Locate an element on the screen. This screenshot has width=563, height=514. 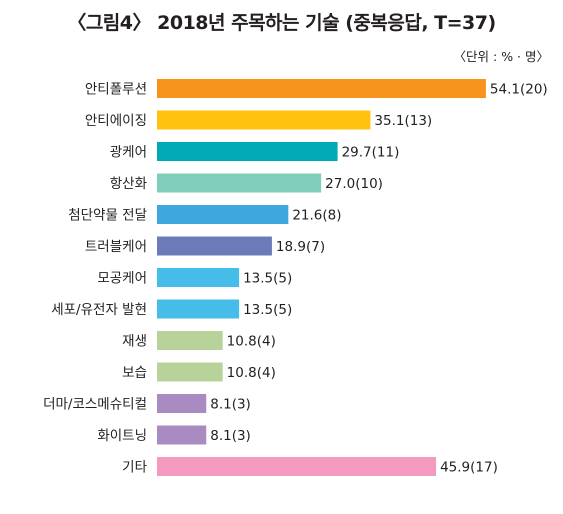
category-label: 재생 is located at coordinates (134, 342).